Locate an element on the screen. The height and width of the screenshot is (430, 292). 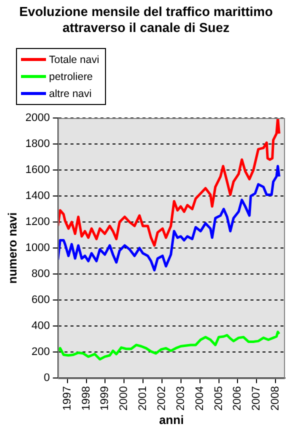
x-tick-label: 2002 is located at coordinates (162, 398).